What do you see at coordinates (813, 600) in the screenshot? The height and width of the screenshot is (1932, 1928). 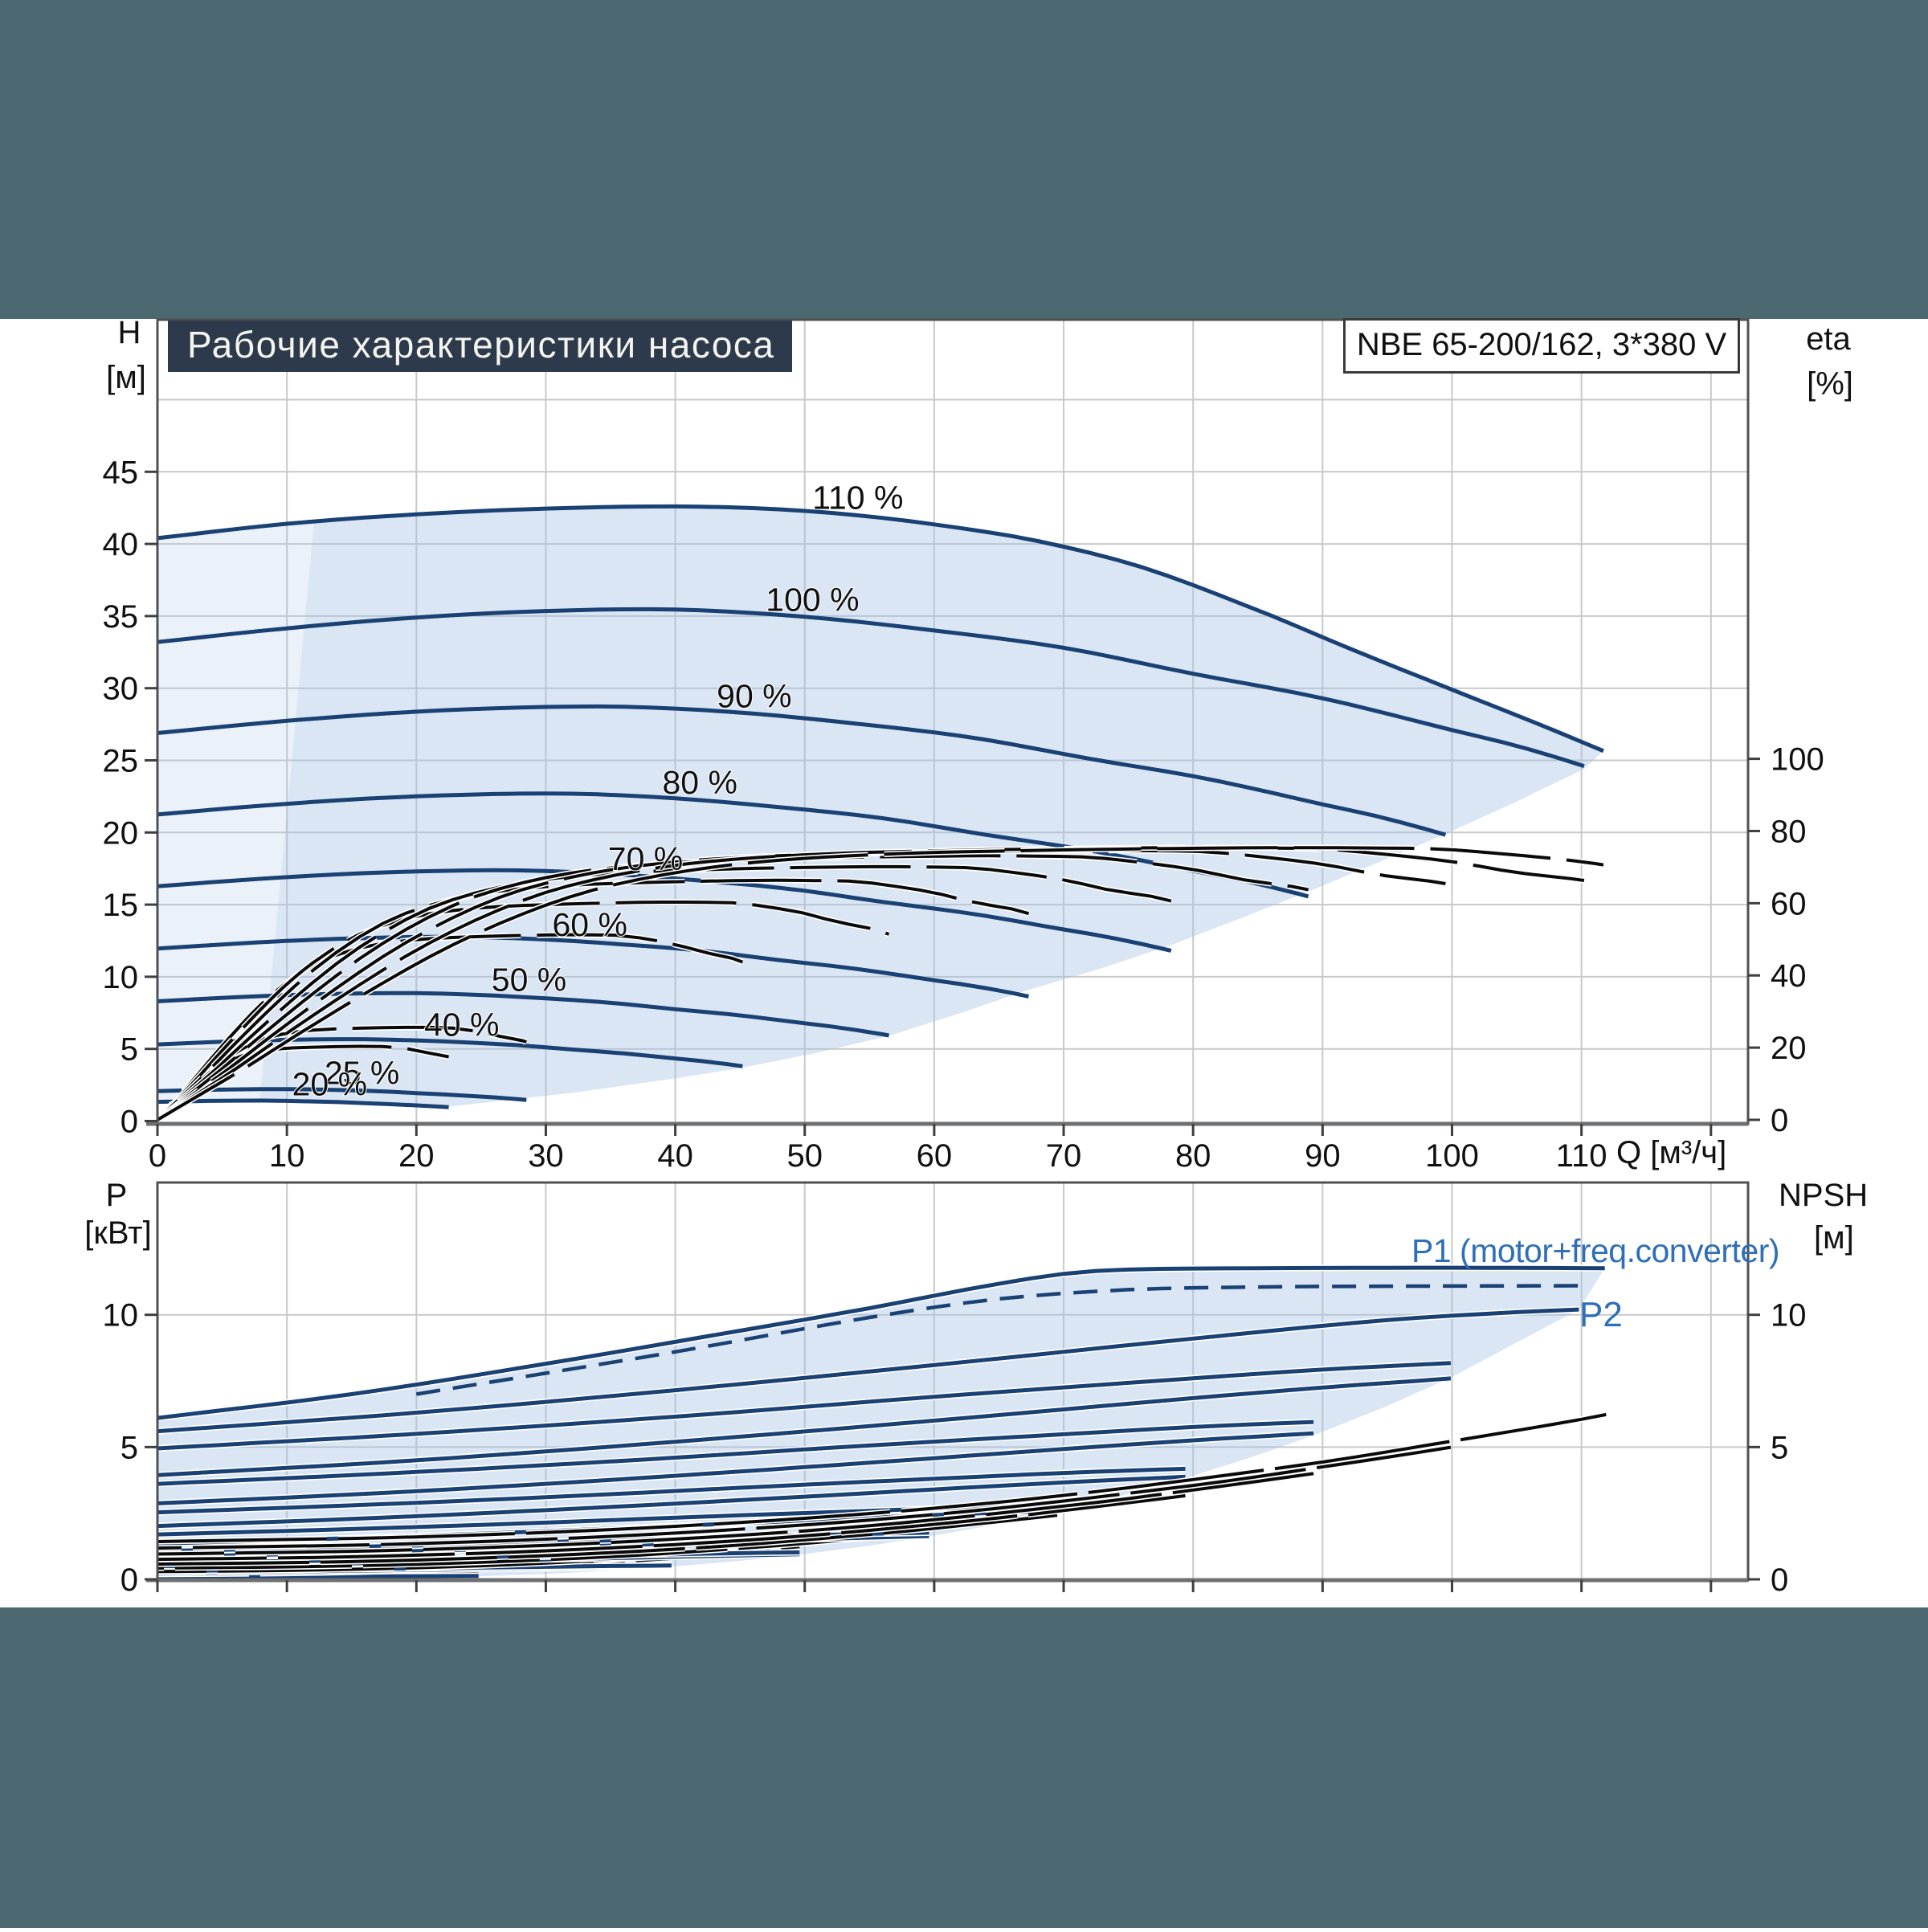 I see `speed-label-100: 100 %` at bounding box center [813, 600].